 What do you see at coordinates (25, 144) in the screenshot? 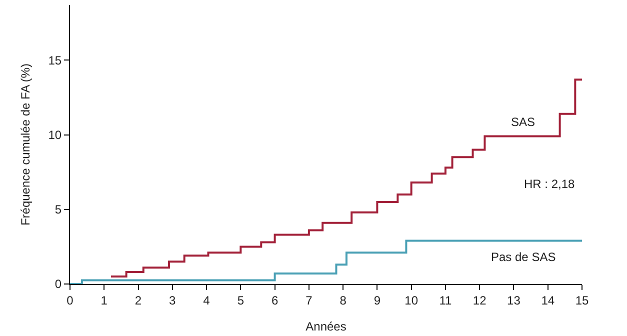
I see `y-axis-title: Fréquence cumulée de FA (%)` at bounding box center [25, 144].